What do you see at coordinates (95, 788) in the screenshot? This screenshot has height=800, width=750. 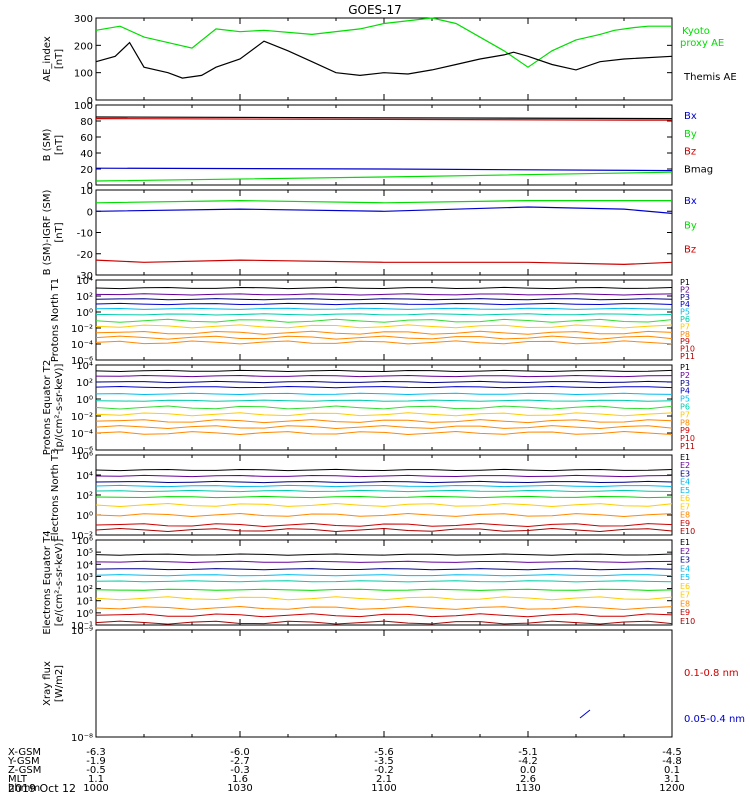 I see `orbit-row-value: 1000` at bounding box center [95, 788].